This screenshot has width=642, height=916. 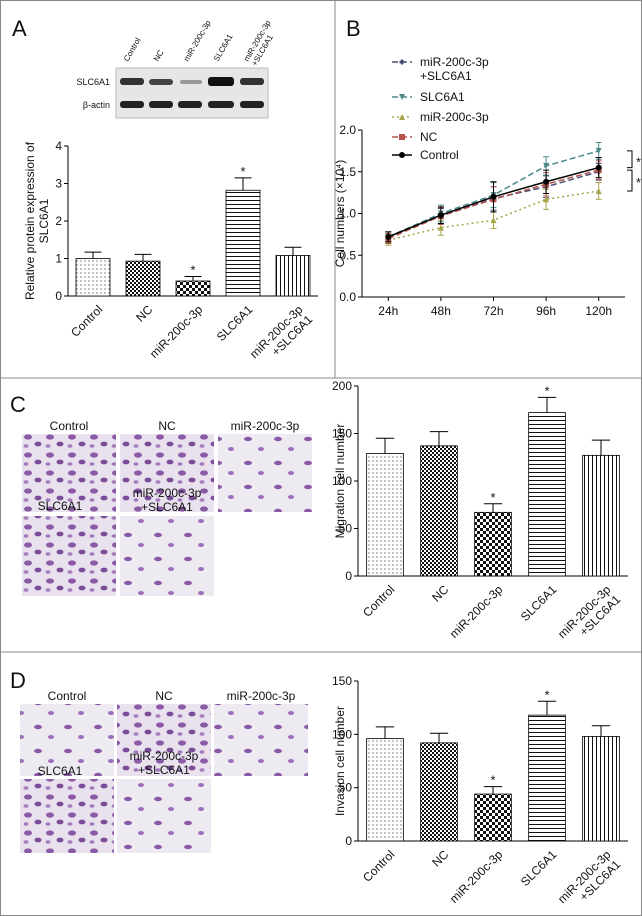 What do you see at coordinates (132, 49) in the screenshot?
I see `lane-label: Control` at bounding box center [132, 49].